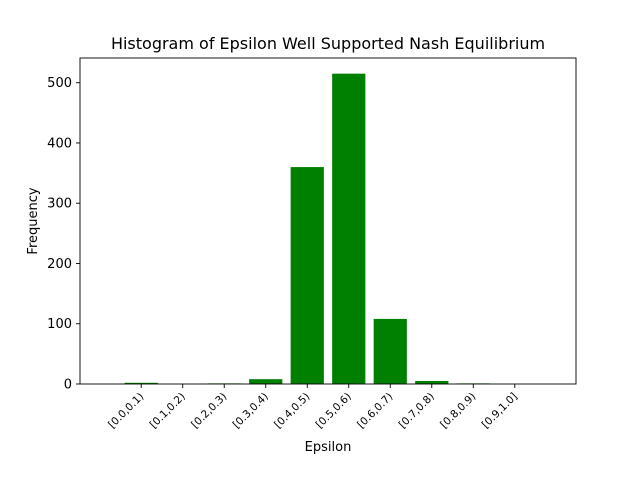 The width and height of the screenshot is (640, 480). I want to click on y-tick-label-0: 0, so click(68, 385).